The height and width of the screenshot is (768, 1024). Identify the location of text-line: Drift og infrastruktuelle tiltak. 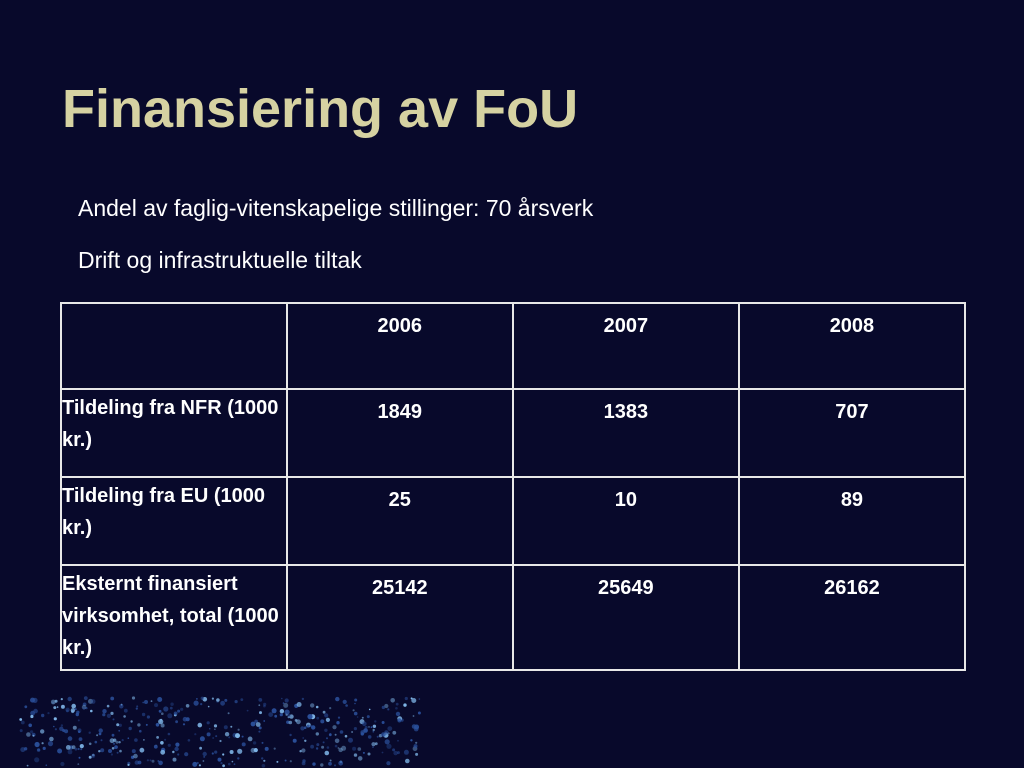
(220, 260).